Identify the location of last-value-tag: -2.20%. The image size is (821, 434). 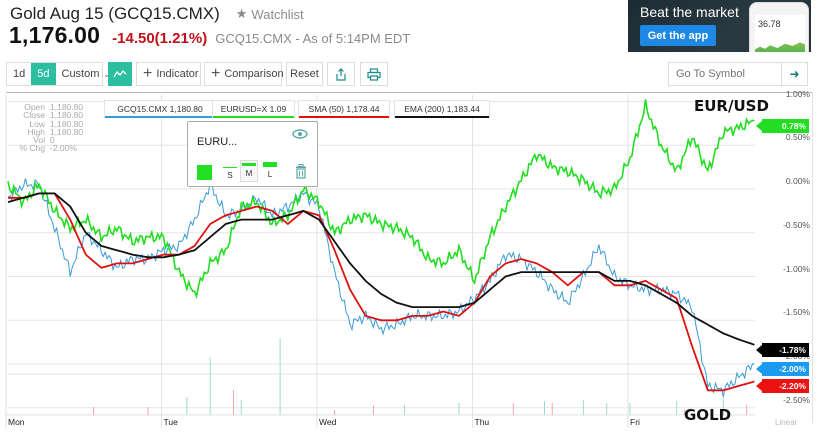
(782, 386).